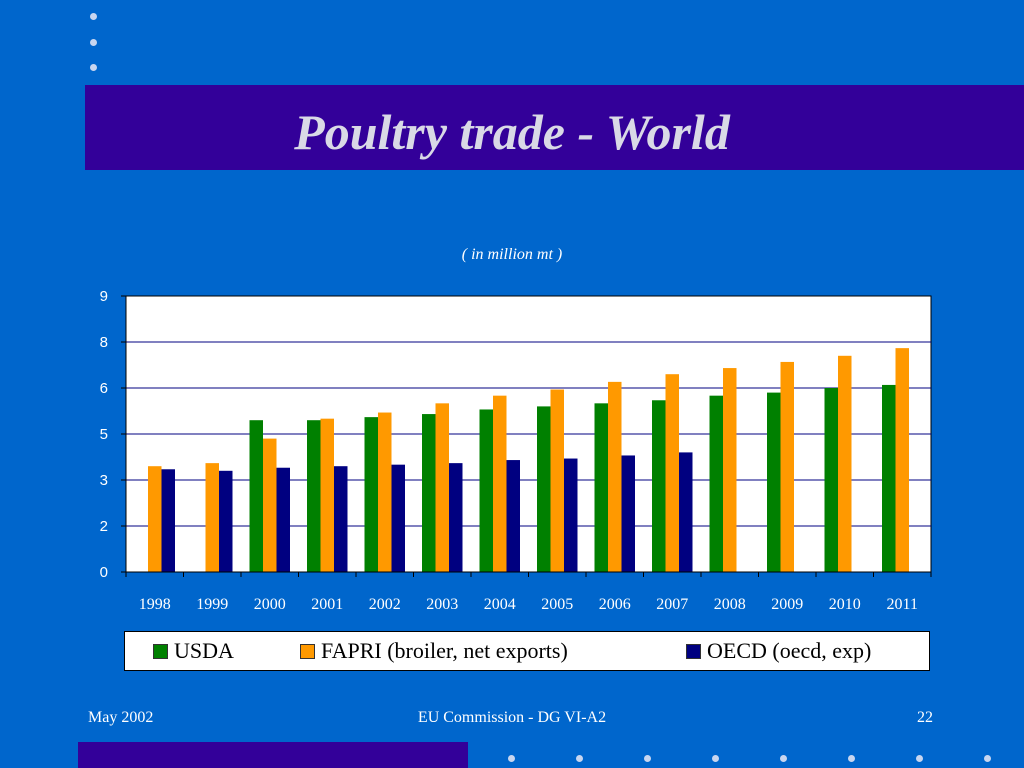 This screenshot has width=1024, height=768. Describe the element at coordinates (327, 495) in the screenshot. I see `bar-fapri-2001` at that location.